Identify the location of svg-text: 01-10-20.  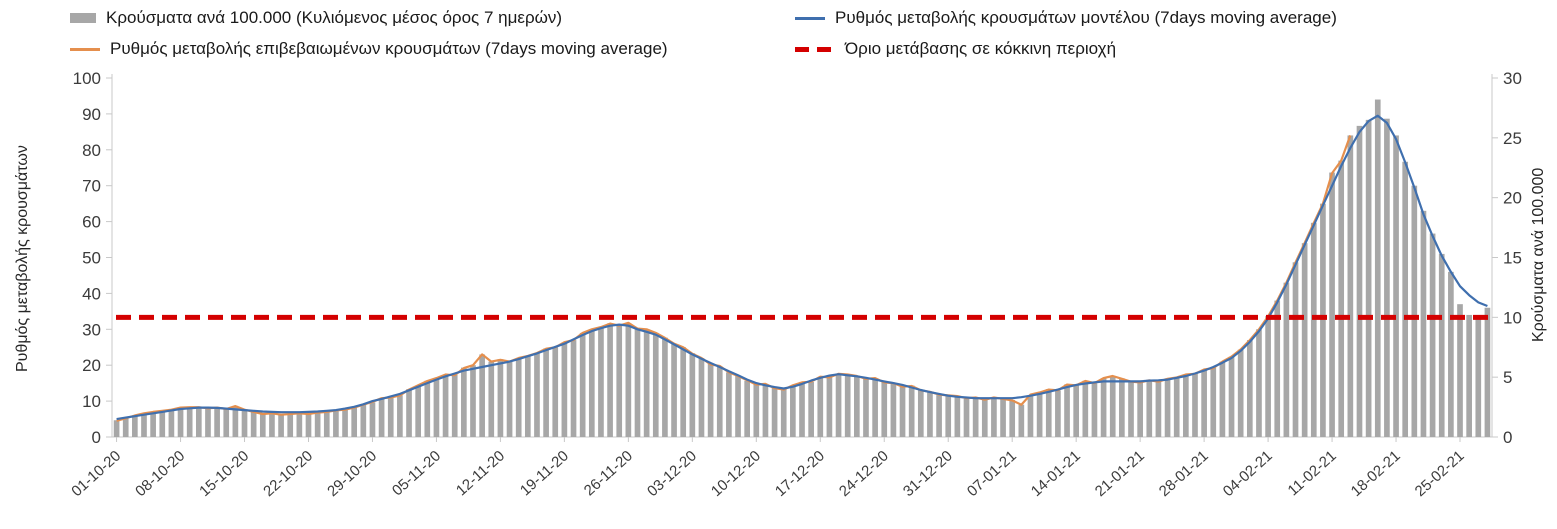
(96, 473).